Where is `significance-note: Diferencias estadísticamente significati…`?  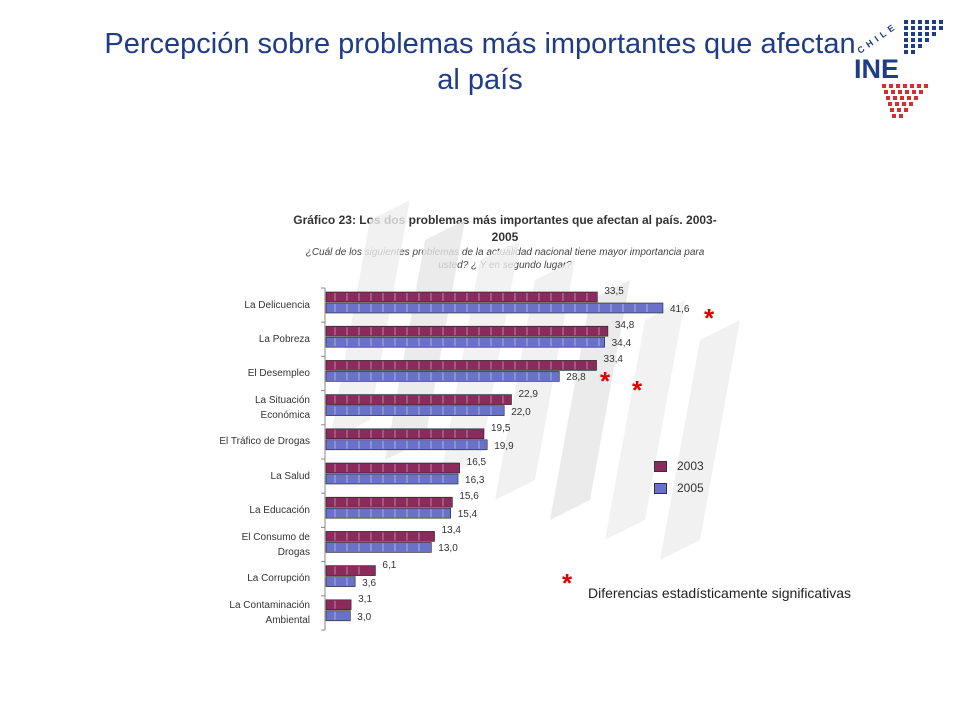
significance-note: Diferencias estadísticamente significati… is located at coordinates (720, 593).